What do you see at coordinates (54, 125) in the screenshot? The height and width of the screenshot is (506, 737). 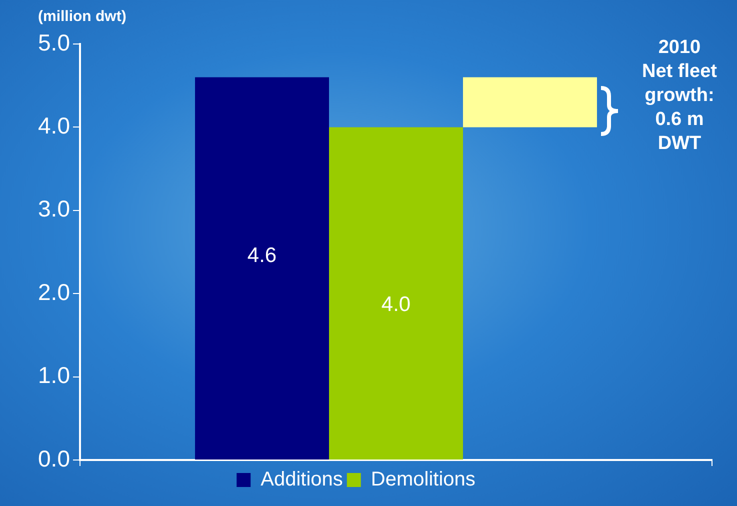 I see `y-tick-label: 4.0` at bounding box center [54, 125].